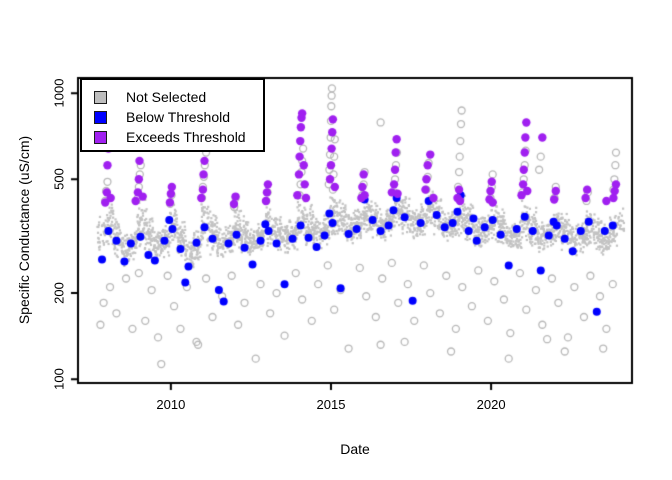 The width and height of the screenshot is (672, 480). What do you see at coordinates (59, 293) in the screenshot?
I see `y-tick-label: 200` at bounding box center [59, 293].